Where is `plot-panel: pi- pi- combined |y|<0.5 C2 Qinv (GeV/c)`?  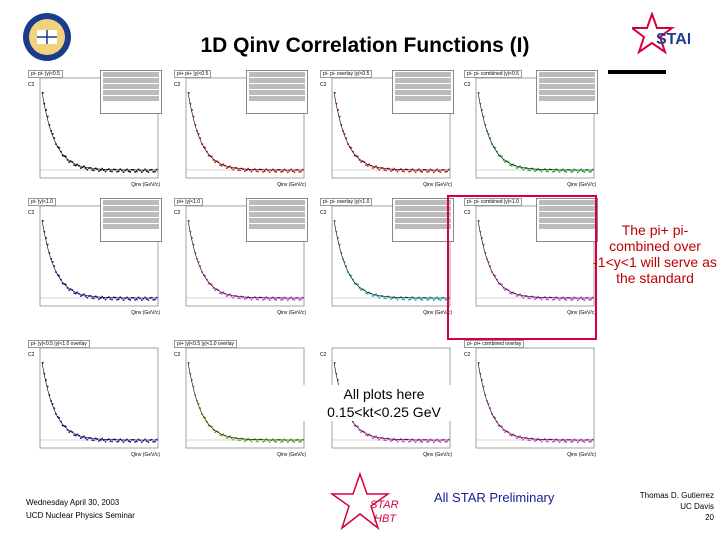 plot-panel: pi- pi- combined |y|<0.5 C2 Qinv (GeV/c) is located at coordinates (530, 130).